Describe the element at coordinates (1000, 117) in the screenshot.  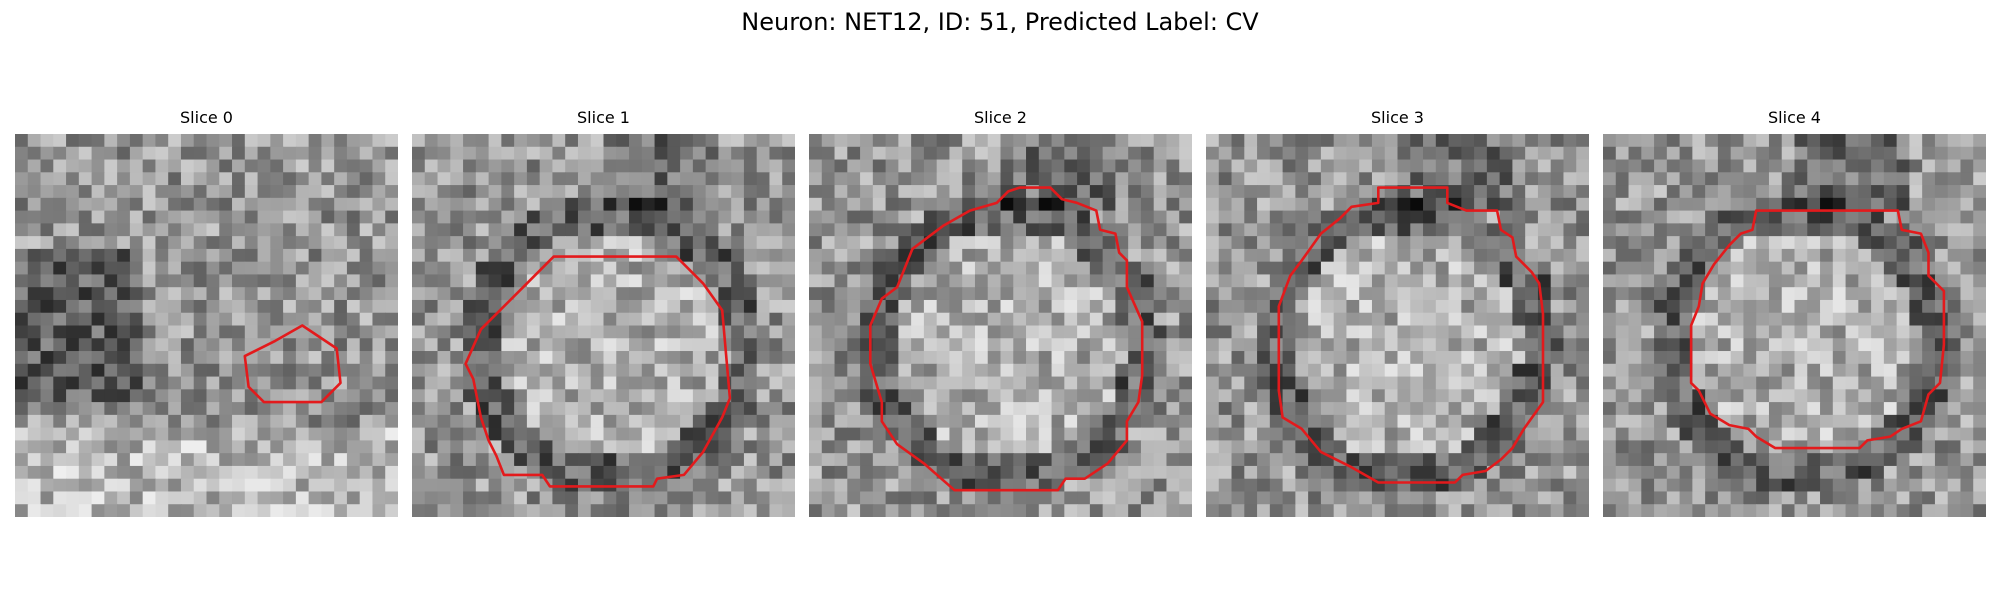
I see `slice-title: Slice 2` at that location.